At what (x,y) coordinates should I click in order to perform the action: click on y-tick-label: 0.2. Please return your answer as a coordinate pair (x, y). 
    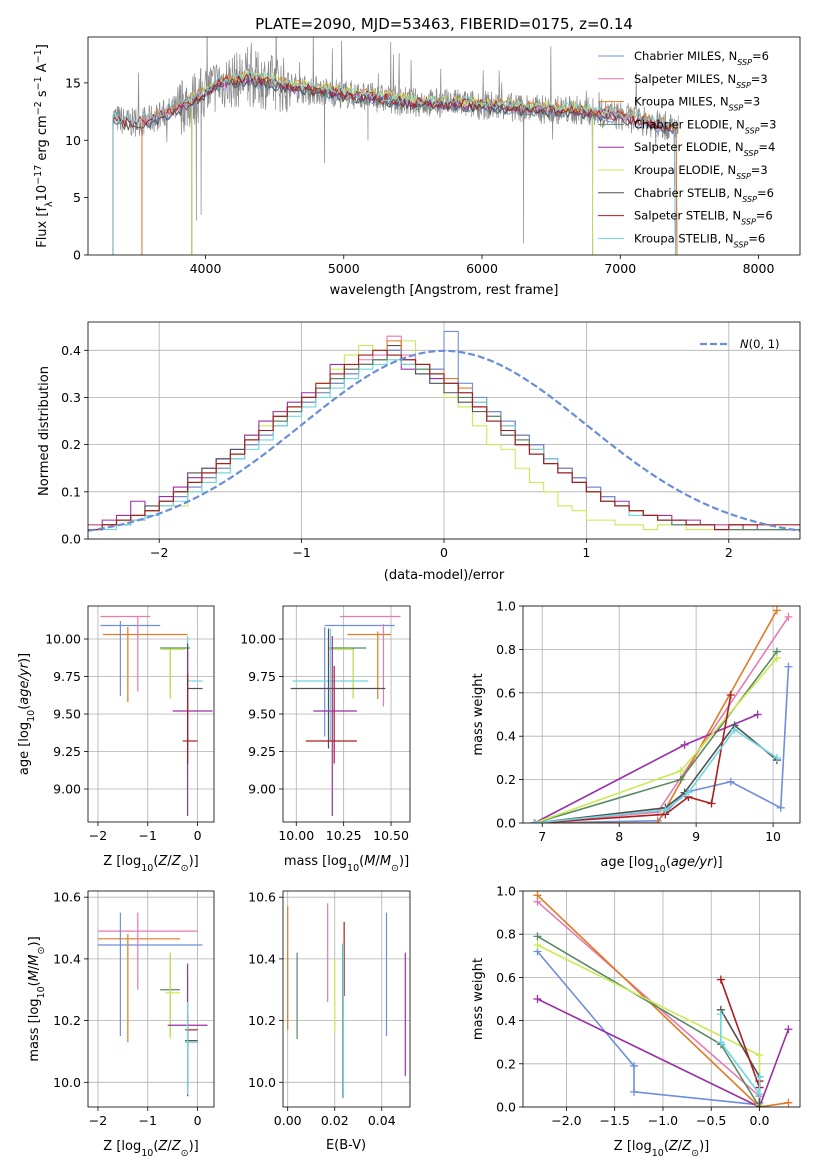
    Looking at the image, I should click on (506, 1063).